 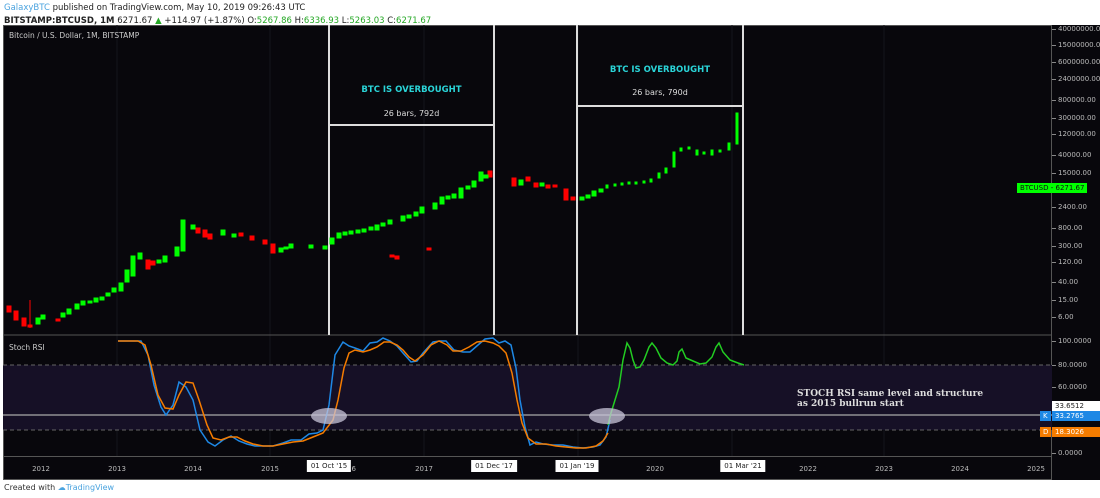 What do you see at coordinates (1076, 406) in the screenshot?
I see `stoch-level-tag: 33.6512` at bounding box center [1076, 406].